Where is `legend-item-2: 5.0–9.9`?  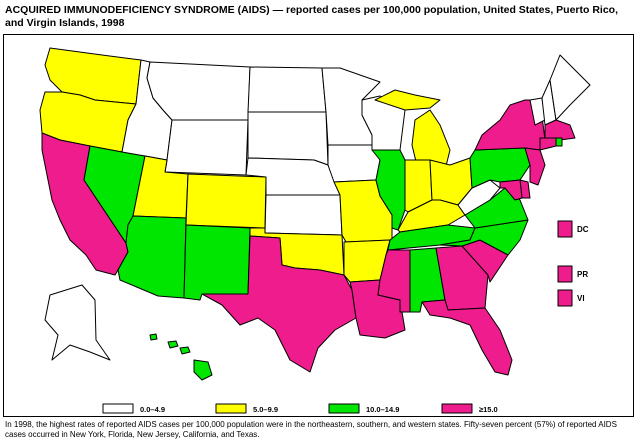 legend-item-2: 5.0–9.9 is located at coordinates (246, 408).